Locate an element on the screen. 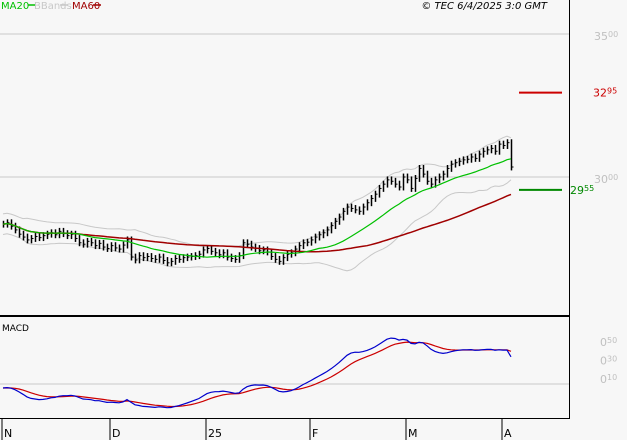 The image size is (627, 440). macd-tick-label: 030 is located at coordinates (608, 360).